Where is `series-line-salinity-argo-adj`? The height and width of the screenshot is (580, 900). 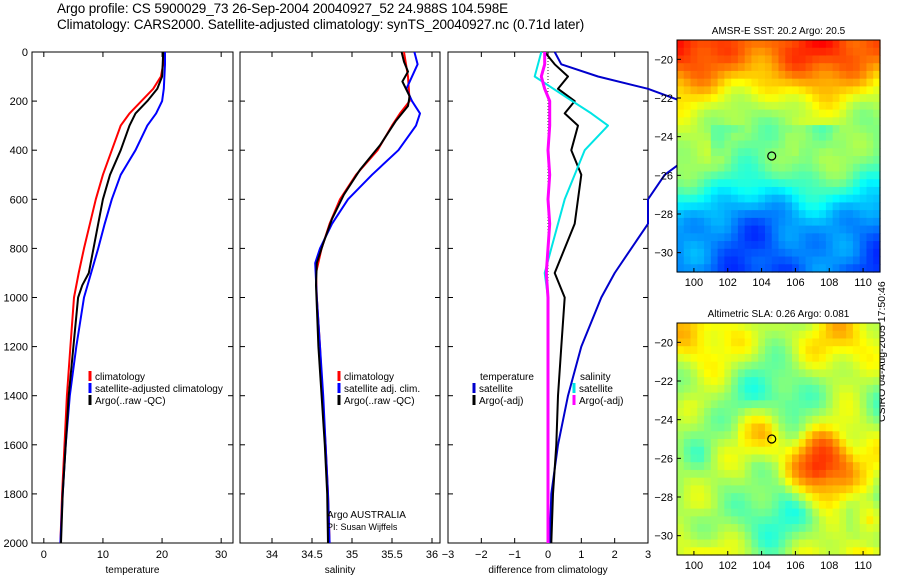
series-line-salinity-argo-adj is located at coordinates (545, 297).